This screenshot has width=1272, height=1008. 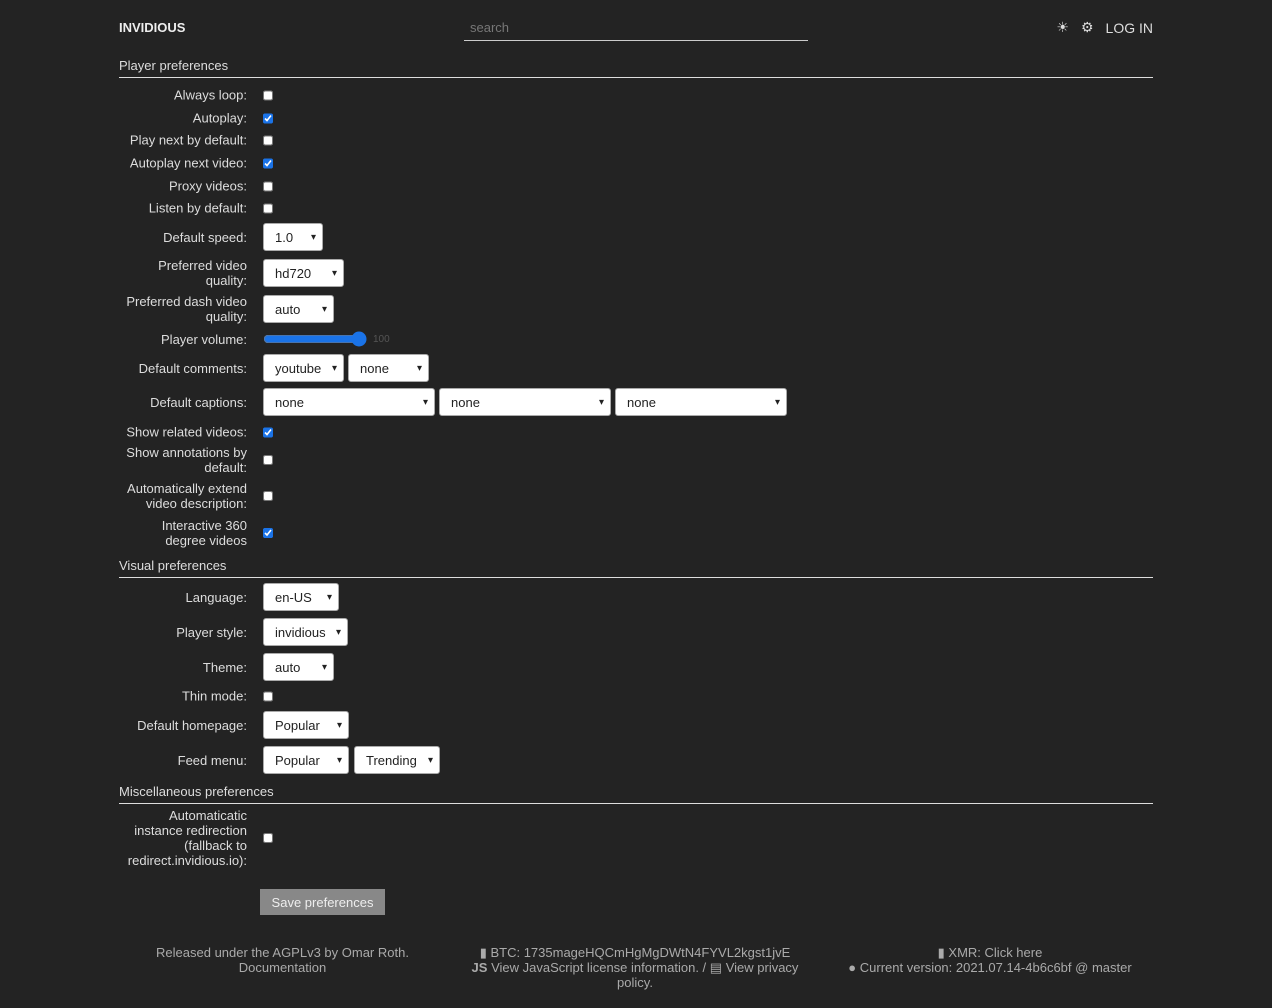 I want to click on preference-row: Player volume: 100, so click(x=254, y=339).